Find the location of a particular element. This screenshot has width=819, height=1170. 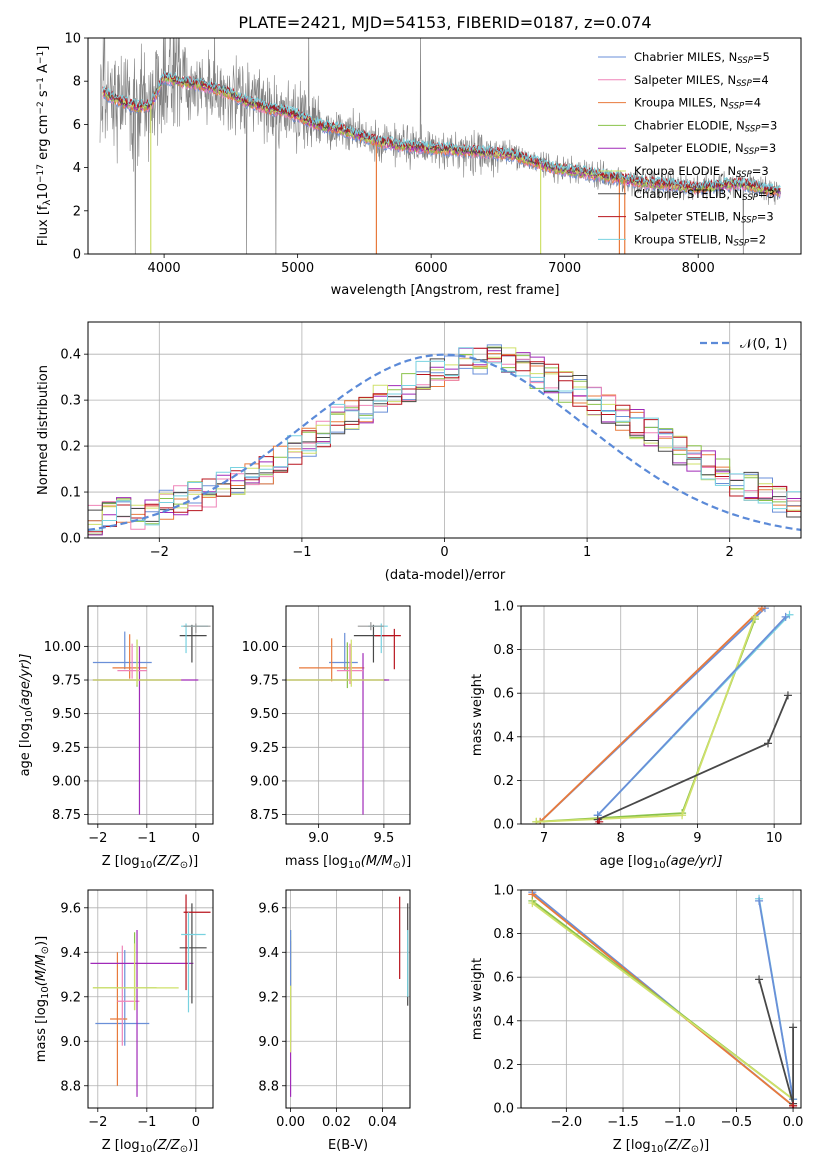

x-tick-label: 2 is located at coordinates (730, 552).